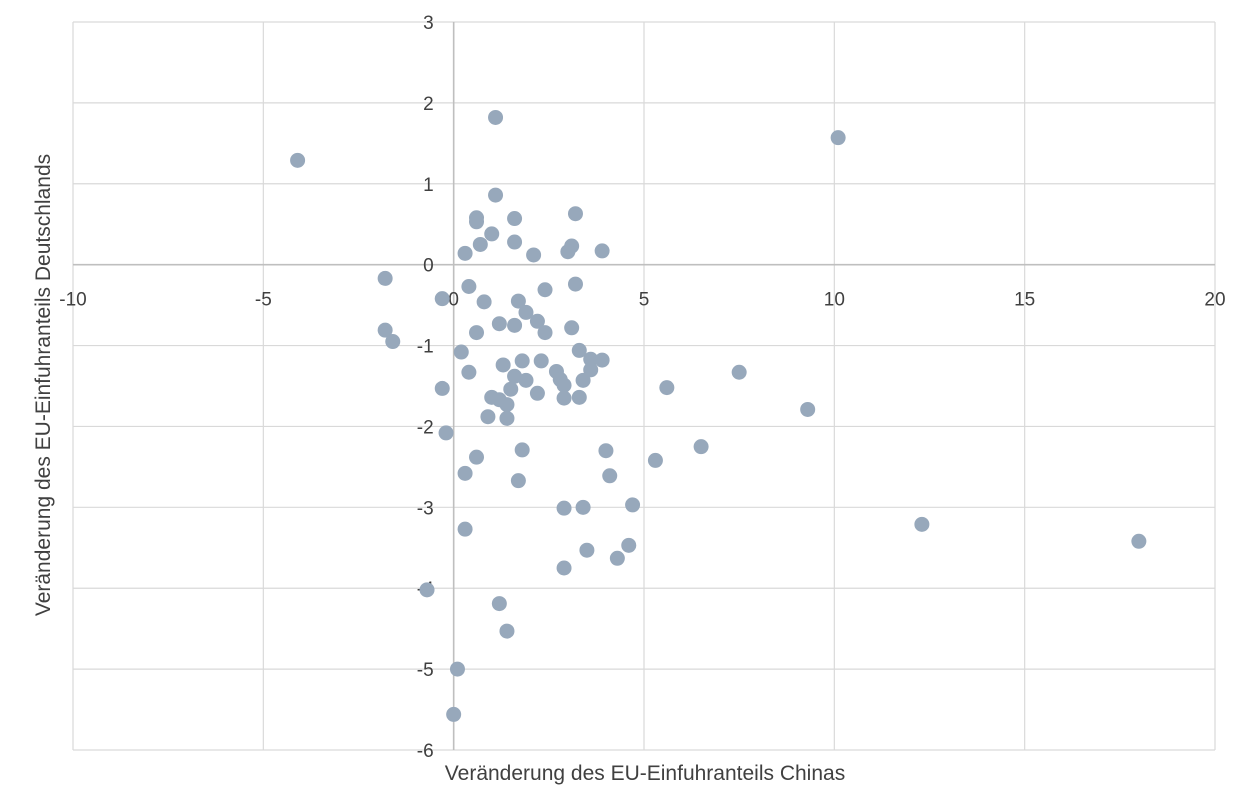 The height and width of the screenshot is (785, 1236). I want to click on y-tick-label: 2, so click(428, 104).